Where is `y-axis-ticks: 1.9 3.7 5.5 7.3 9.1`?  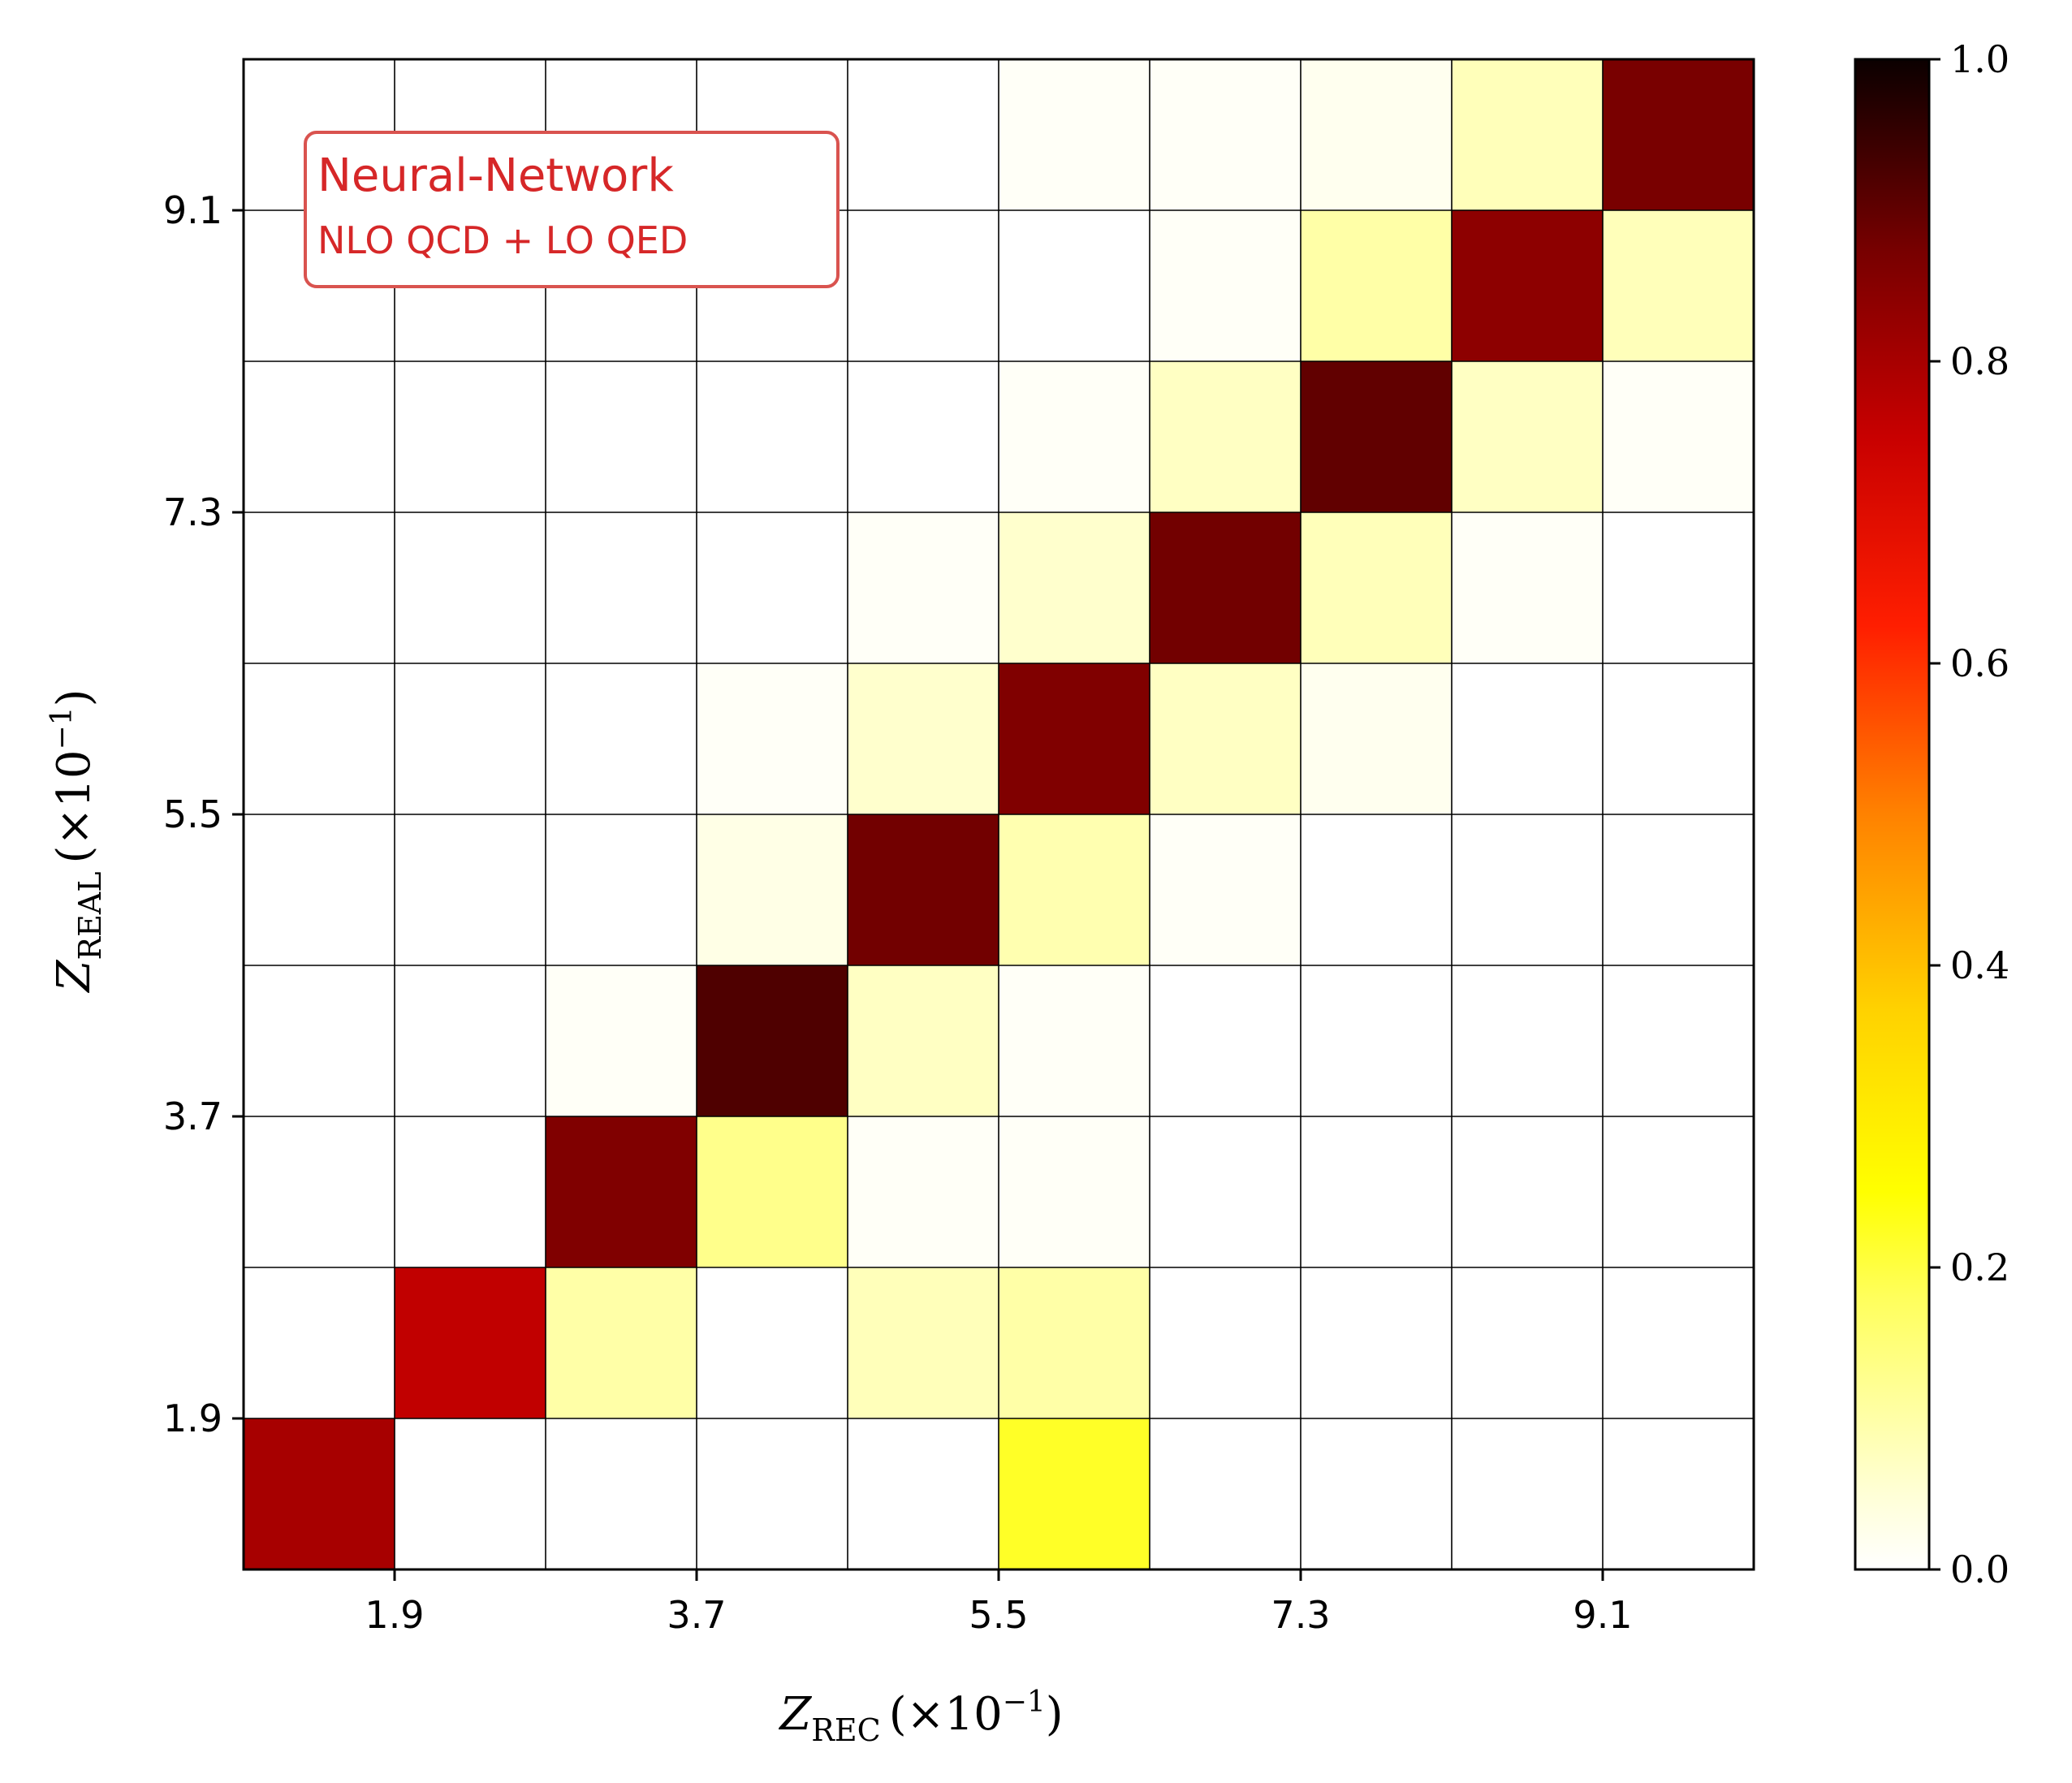
y-axis-ticks: 1.9 3.7 5.5 7.3 9.1 is located at coordinates (203, 814).